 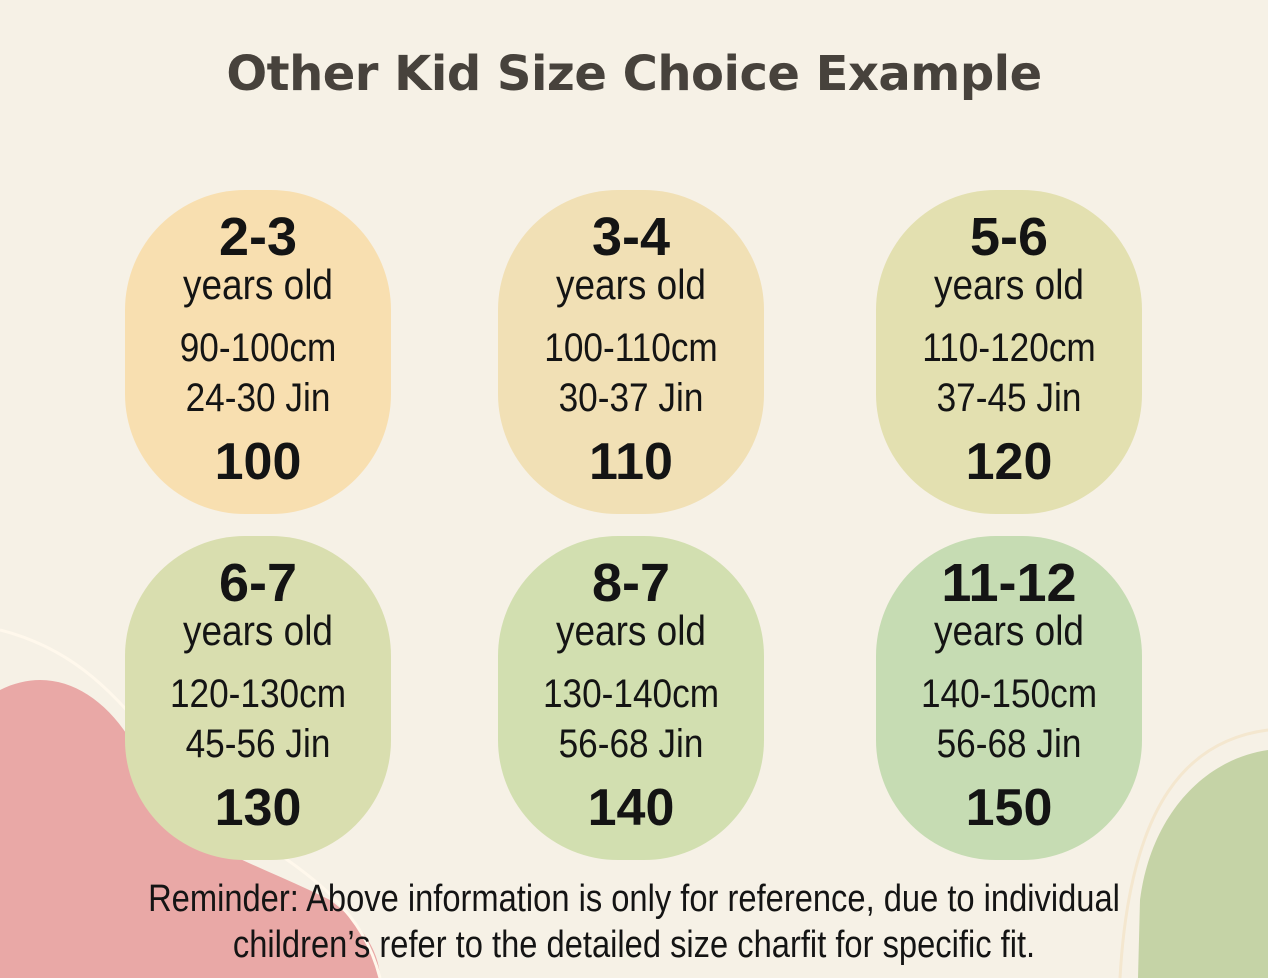 What do you see at coordinates (631, 398) in the screenshot?
I see `weight-range: 30-37 Jin` at bounding box center [631, 398].